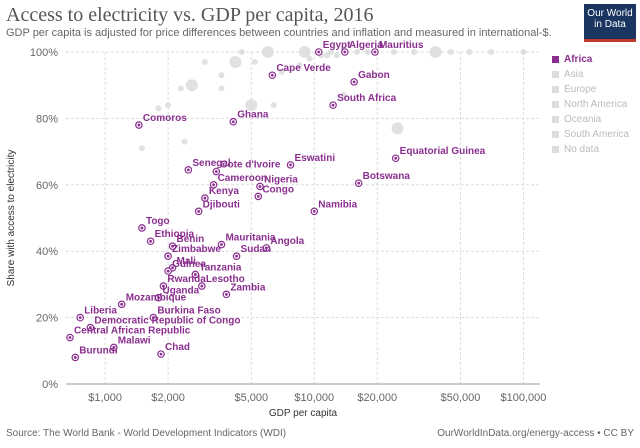  What do you see at coordinates (535, 433) in the screenshot?
I see `credit-link: OurWorldInData.org/energy-access • CC BY` at bounding box center [535, 433].